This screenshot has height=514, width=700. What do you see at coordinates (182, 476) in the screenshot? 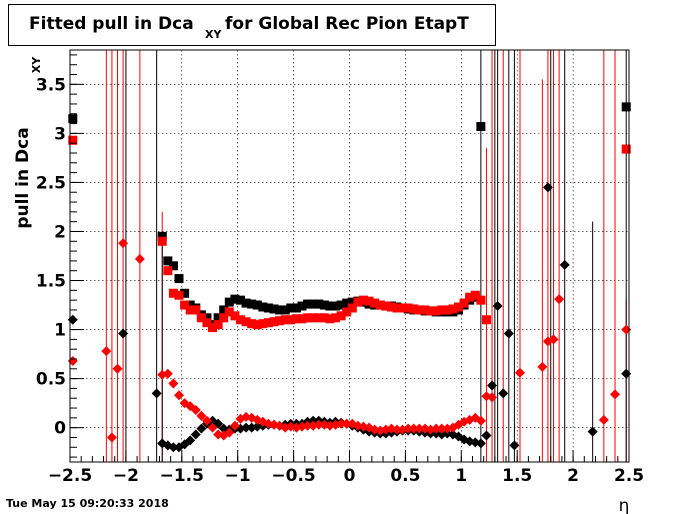
I see `x-tick-label: −1.5` at bounding box center [182, 476].